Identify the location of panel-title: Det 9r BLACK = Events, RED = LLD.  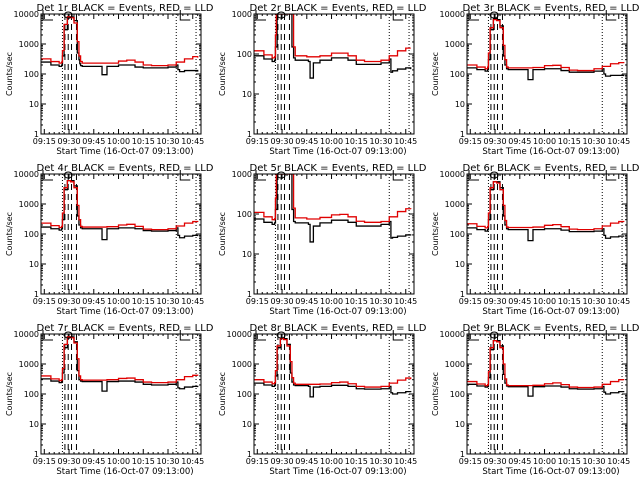
(551, 328).